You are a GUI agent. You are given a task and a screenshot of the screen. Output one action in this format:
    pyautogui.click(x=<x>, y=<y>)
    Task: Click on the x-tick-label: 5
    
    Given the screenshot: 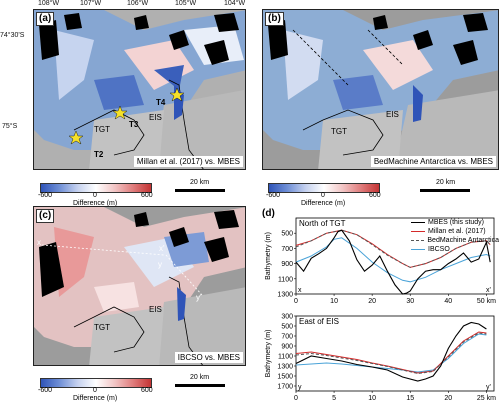 What is the action you would take?
    pyautogui.click(x=334, y=398)
    